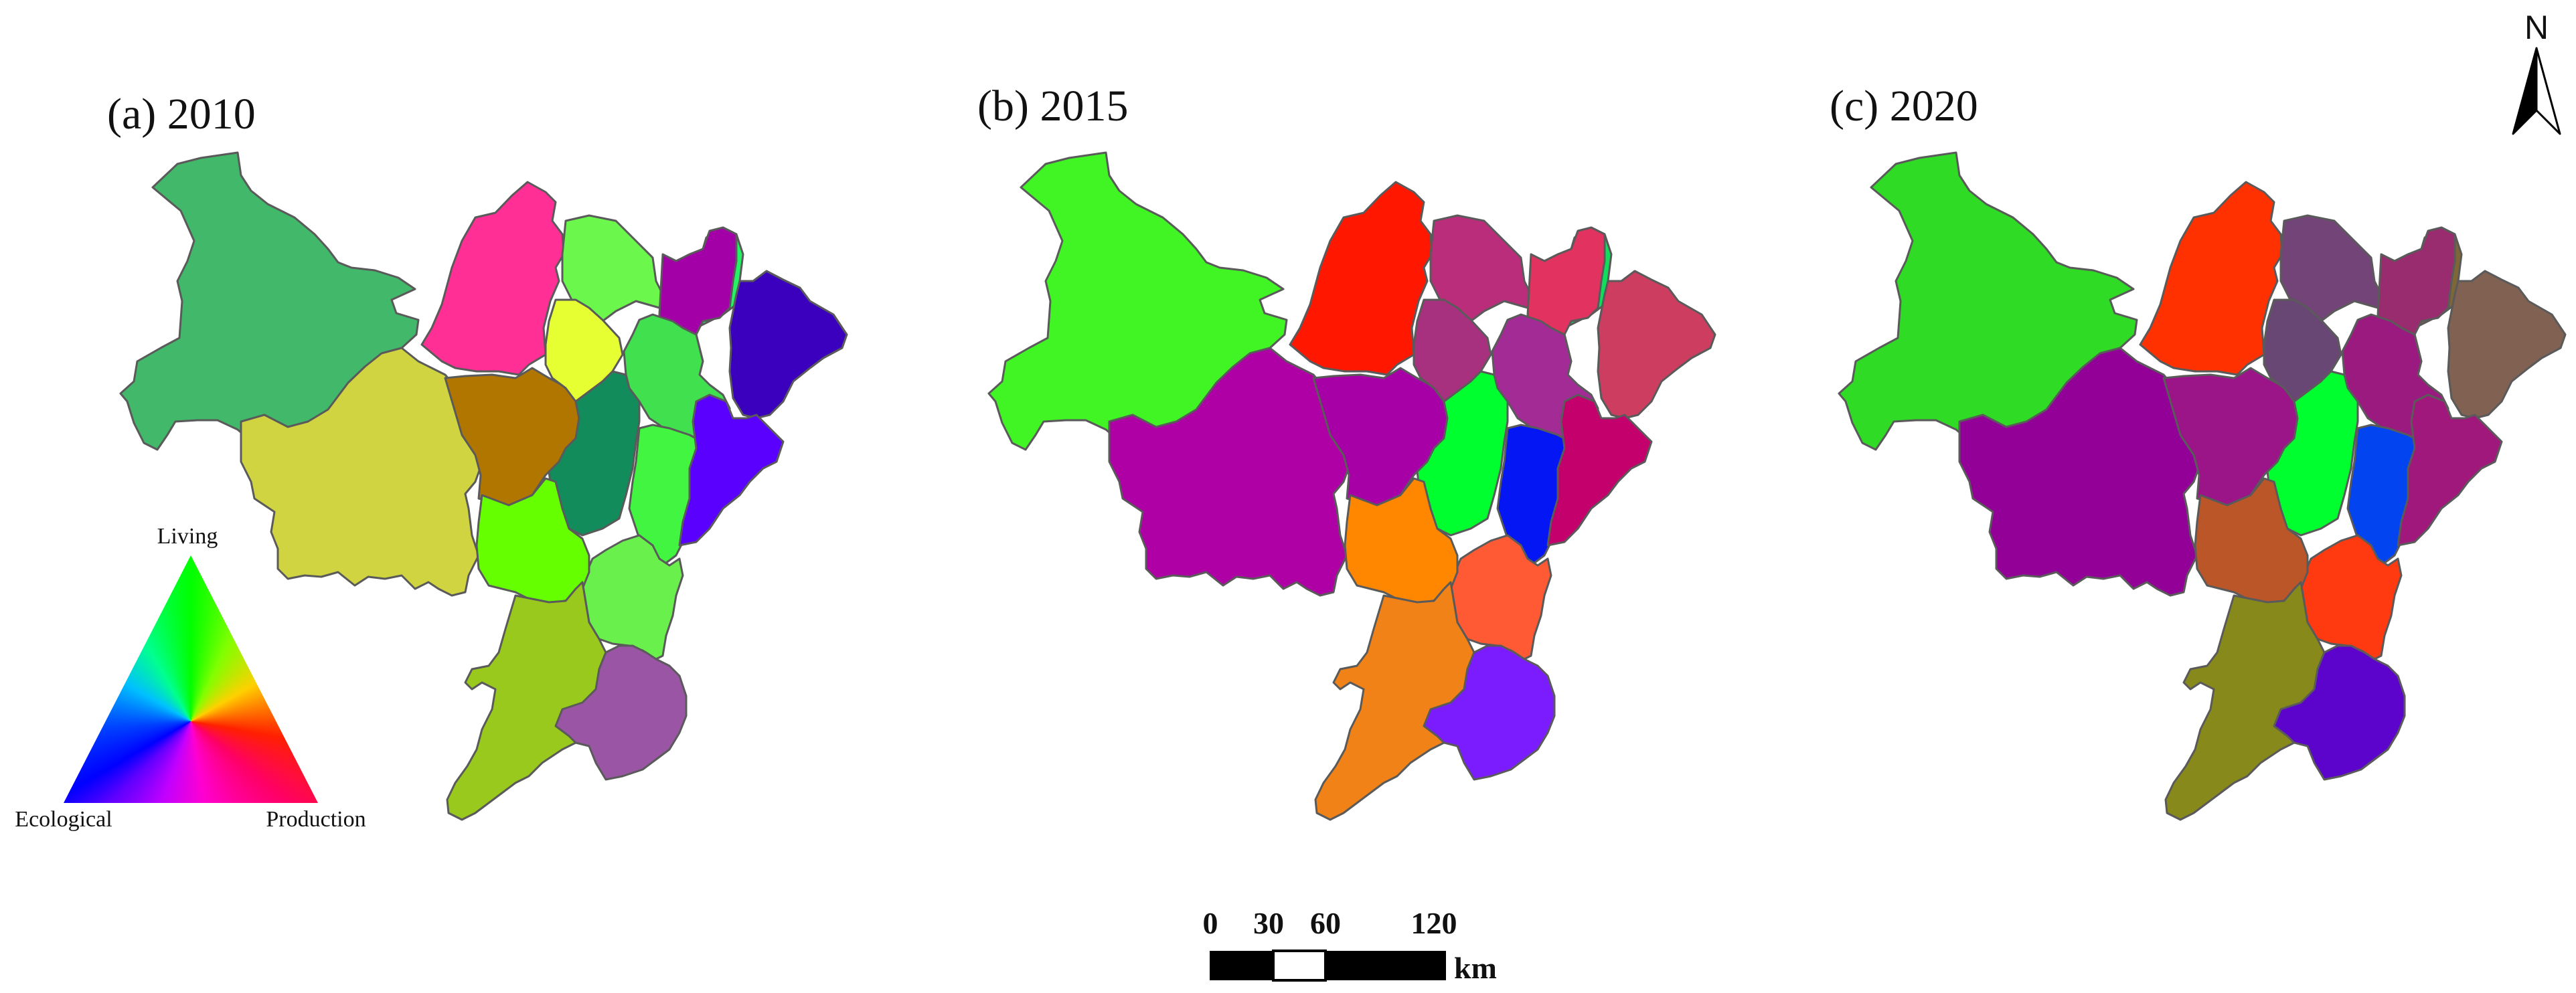 The height and width of the screenshot is (993, 2576). I want to click on scale-unit: km, so click(1476, 968).